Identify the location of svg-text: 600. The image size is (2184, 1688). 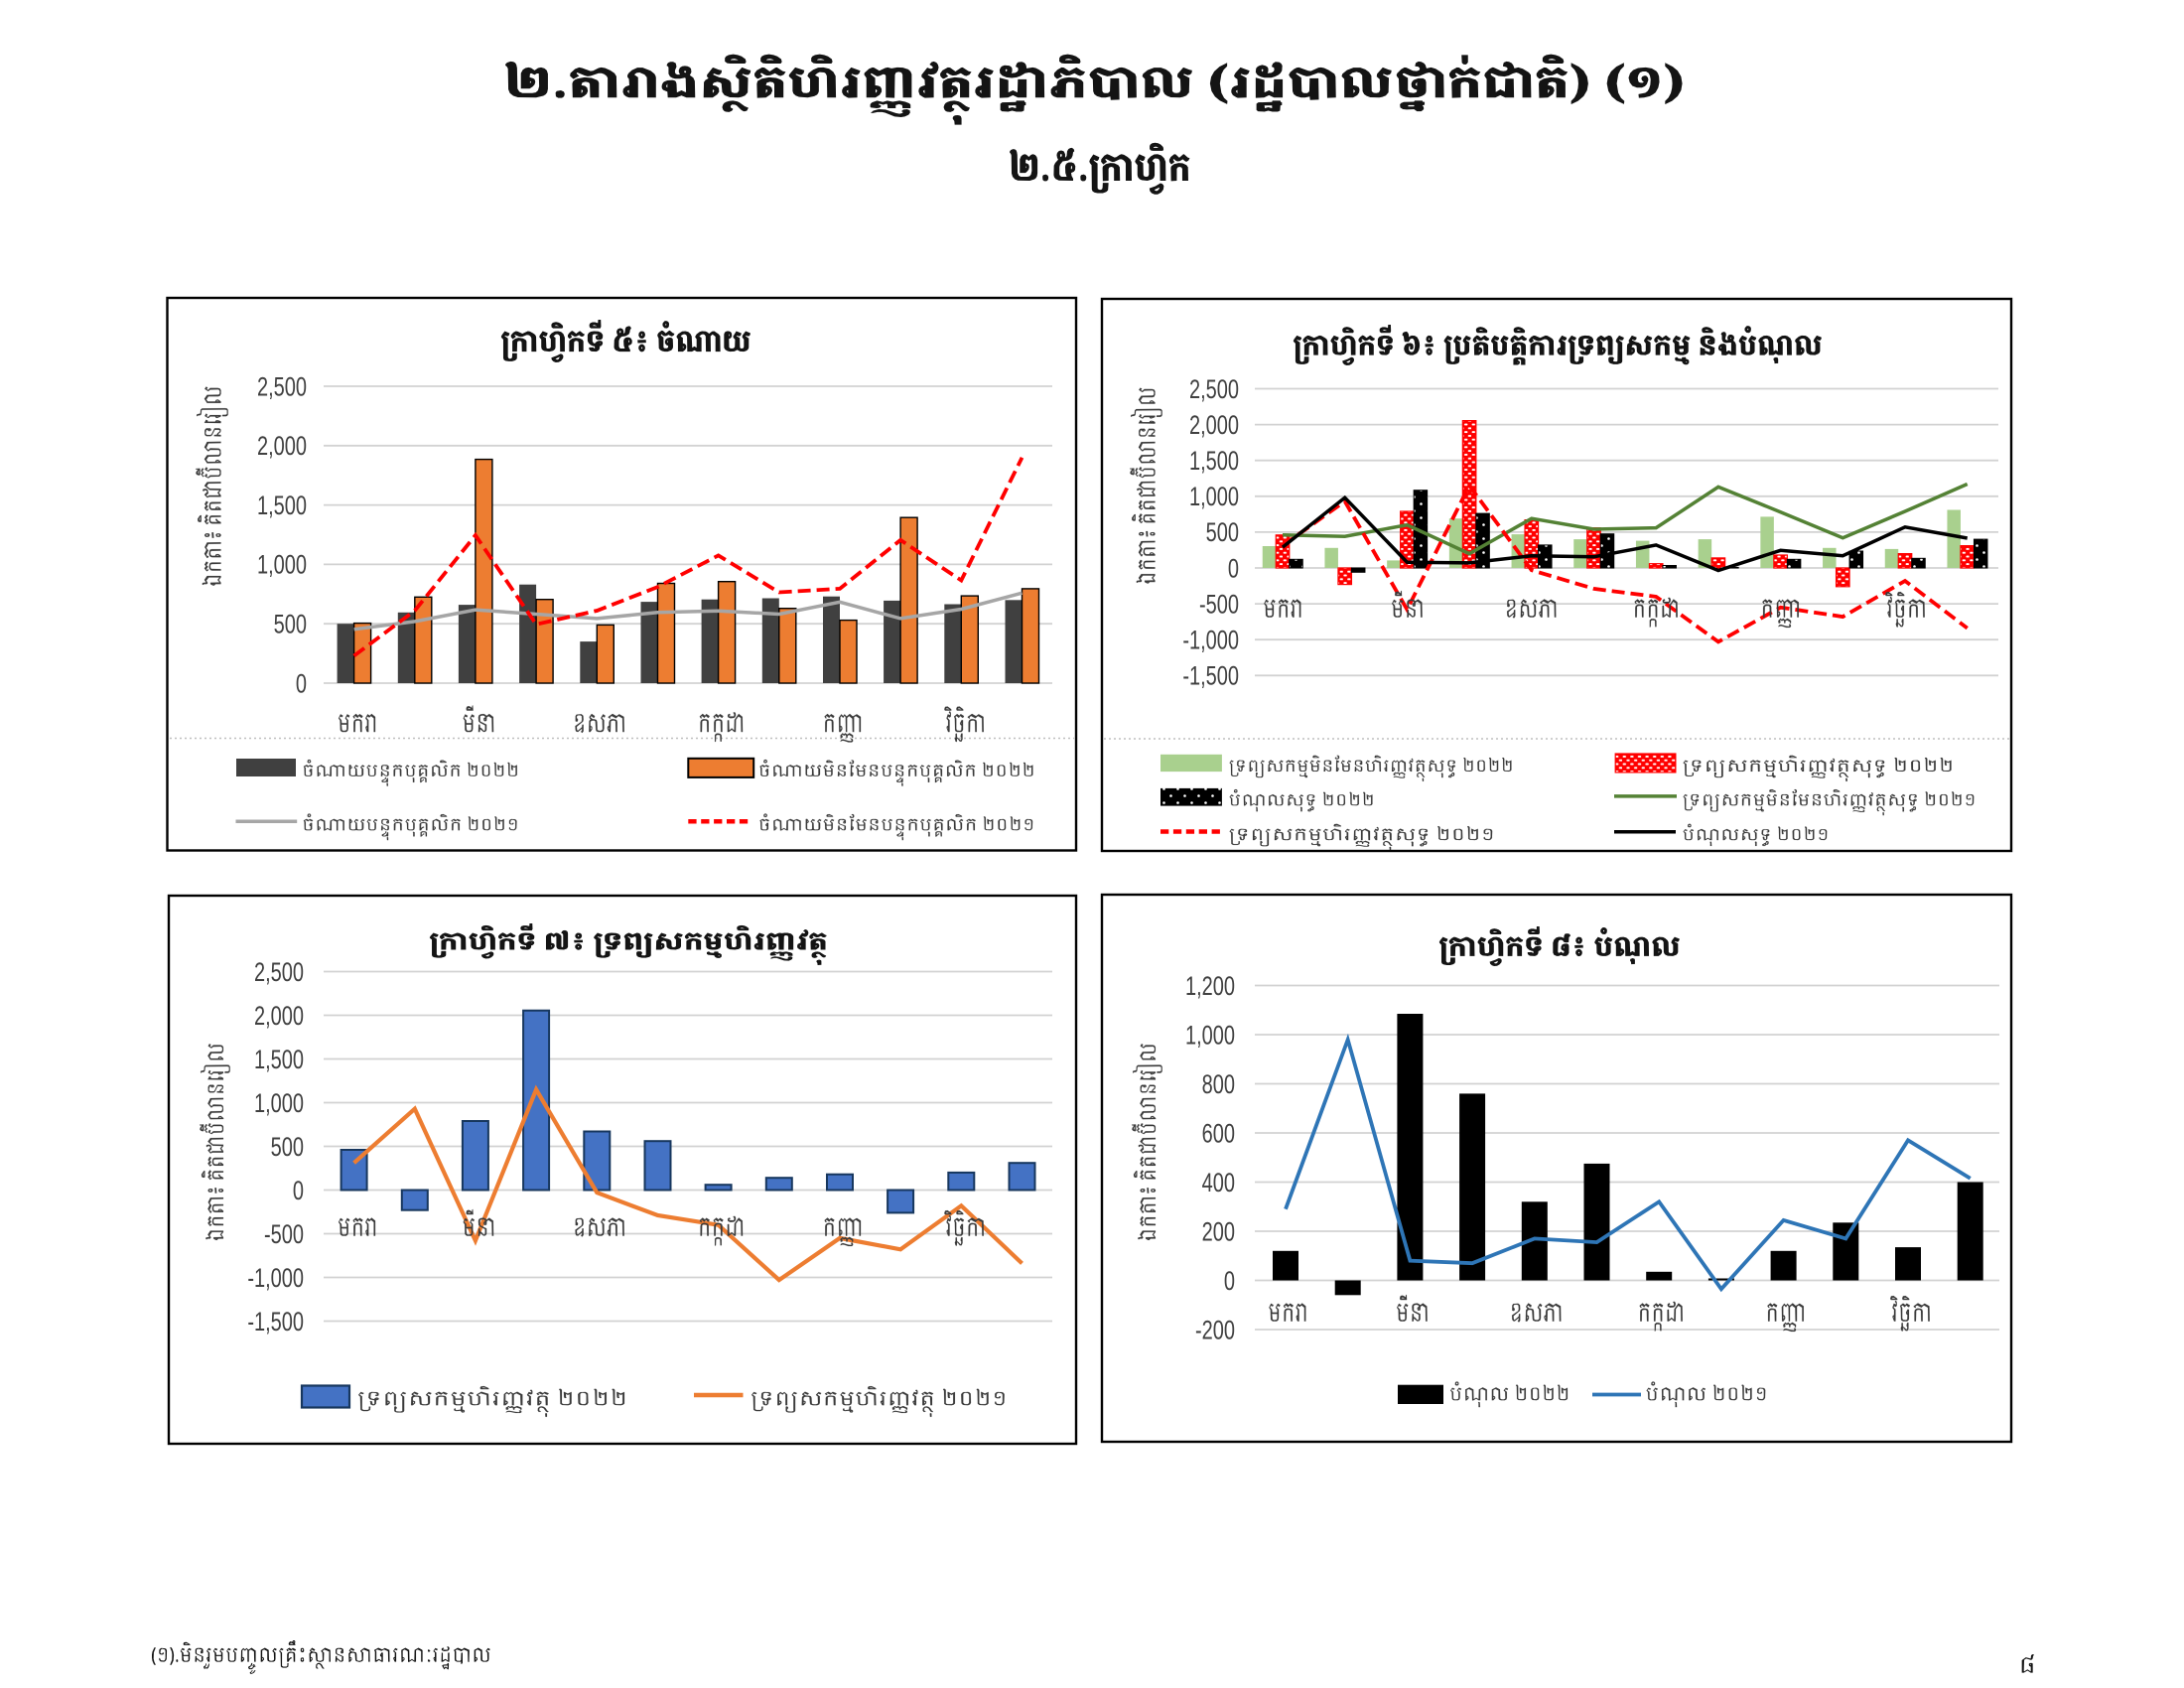
(1218, 1133).